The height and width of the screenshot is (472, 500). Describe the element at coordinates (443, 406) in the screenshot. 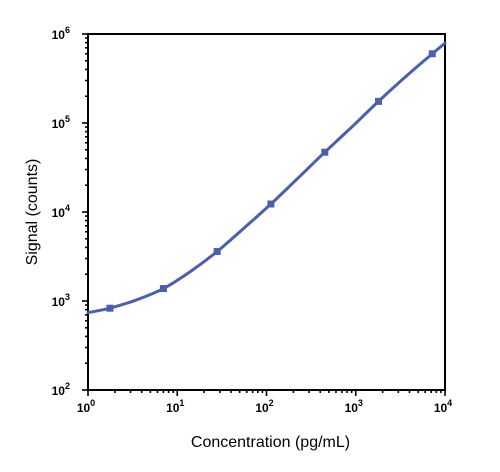

I see `x-tick-label: 10⁴` at that location.